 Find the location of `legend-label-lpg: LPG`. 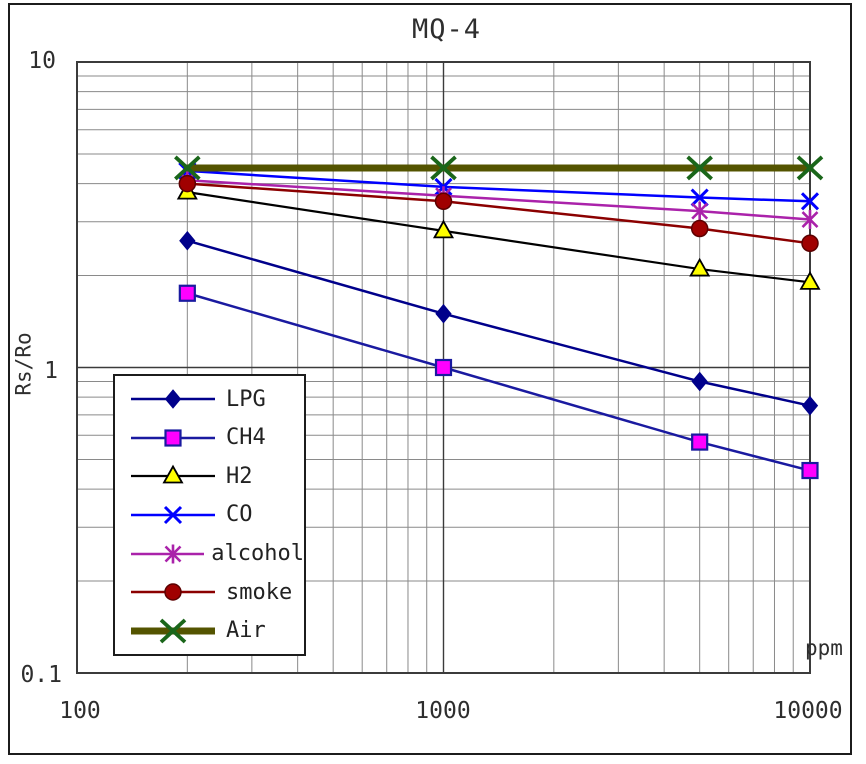

legend-label-lpg: LPG is located at coordinates (246, 399).